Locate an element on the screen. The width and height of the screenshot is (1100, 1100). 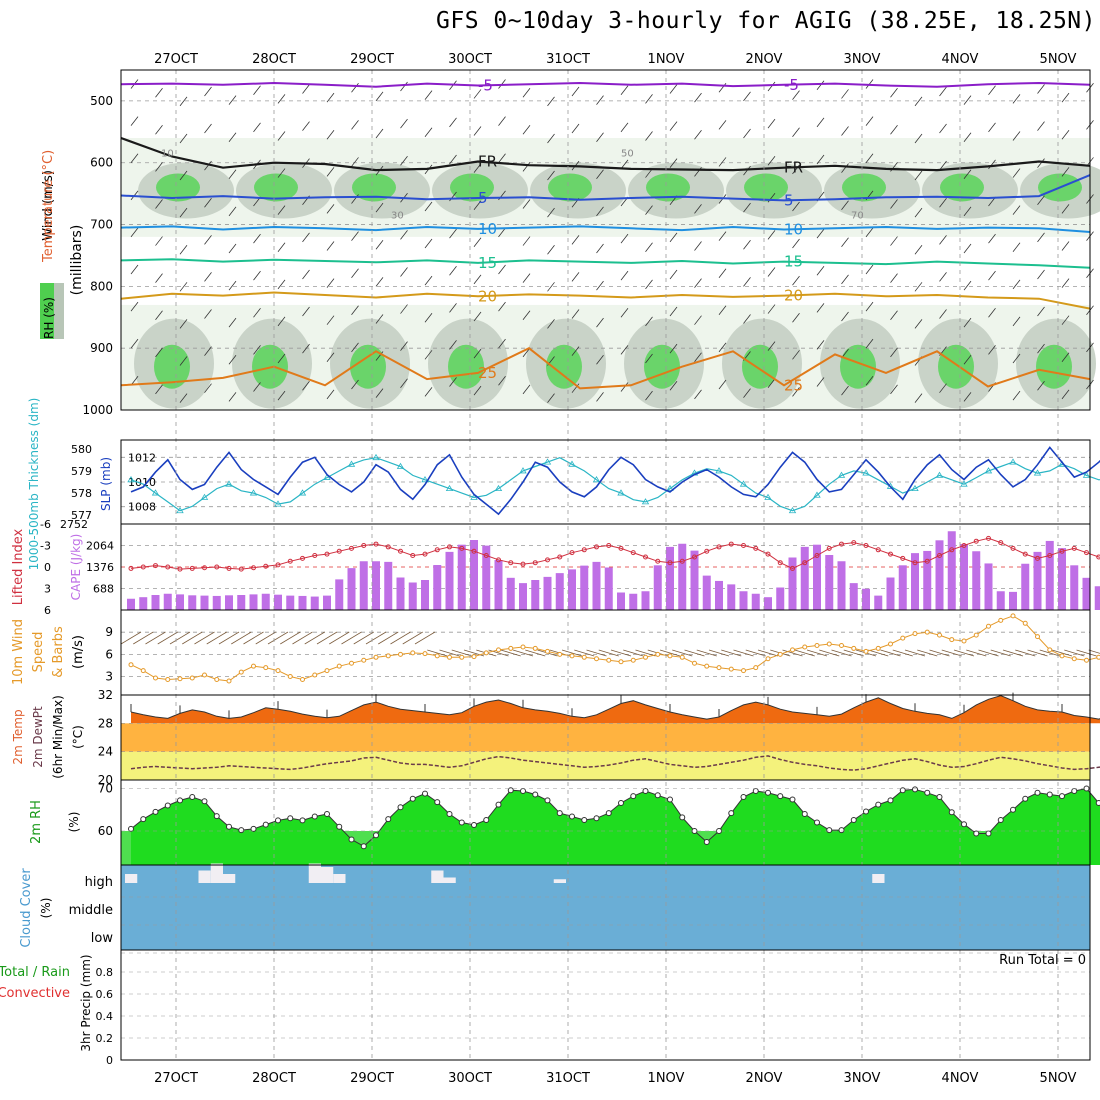
wind-tick-label: 3 is located at coordinates (109, 677).